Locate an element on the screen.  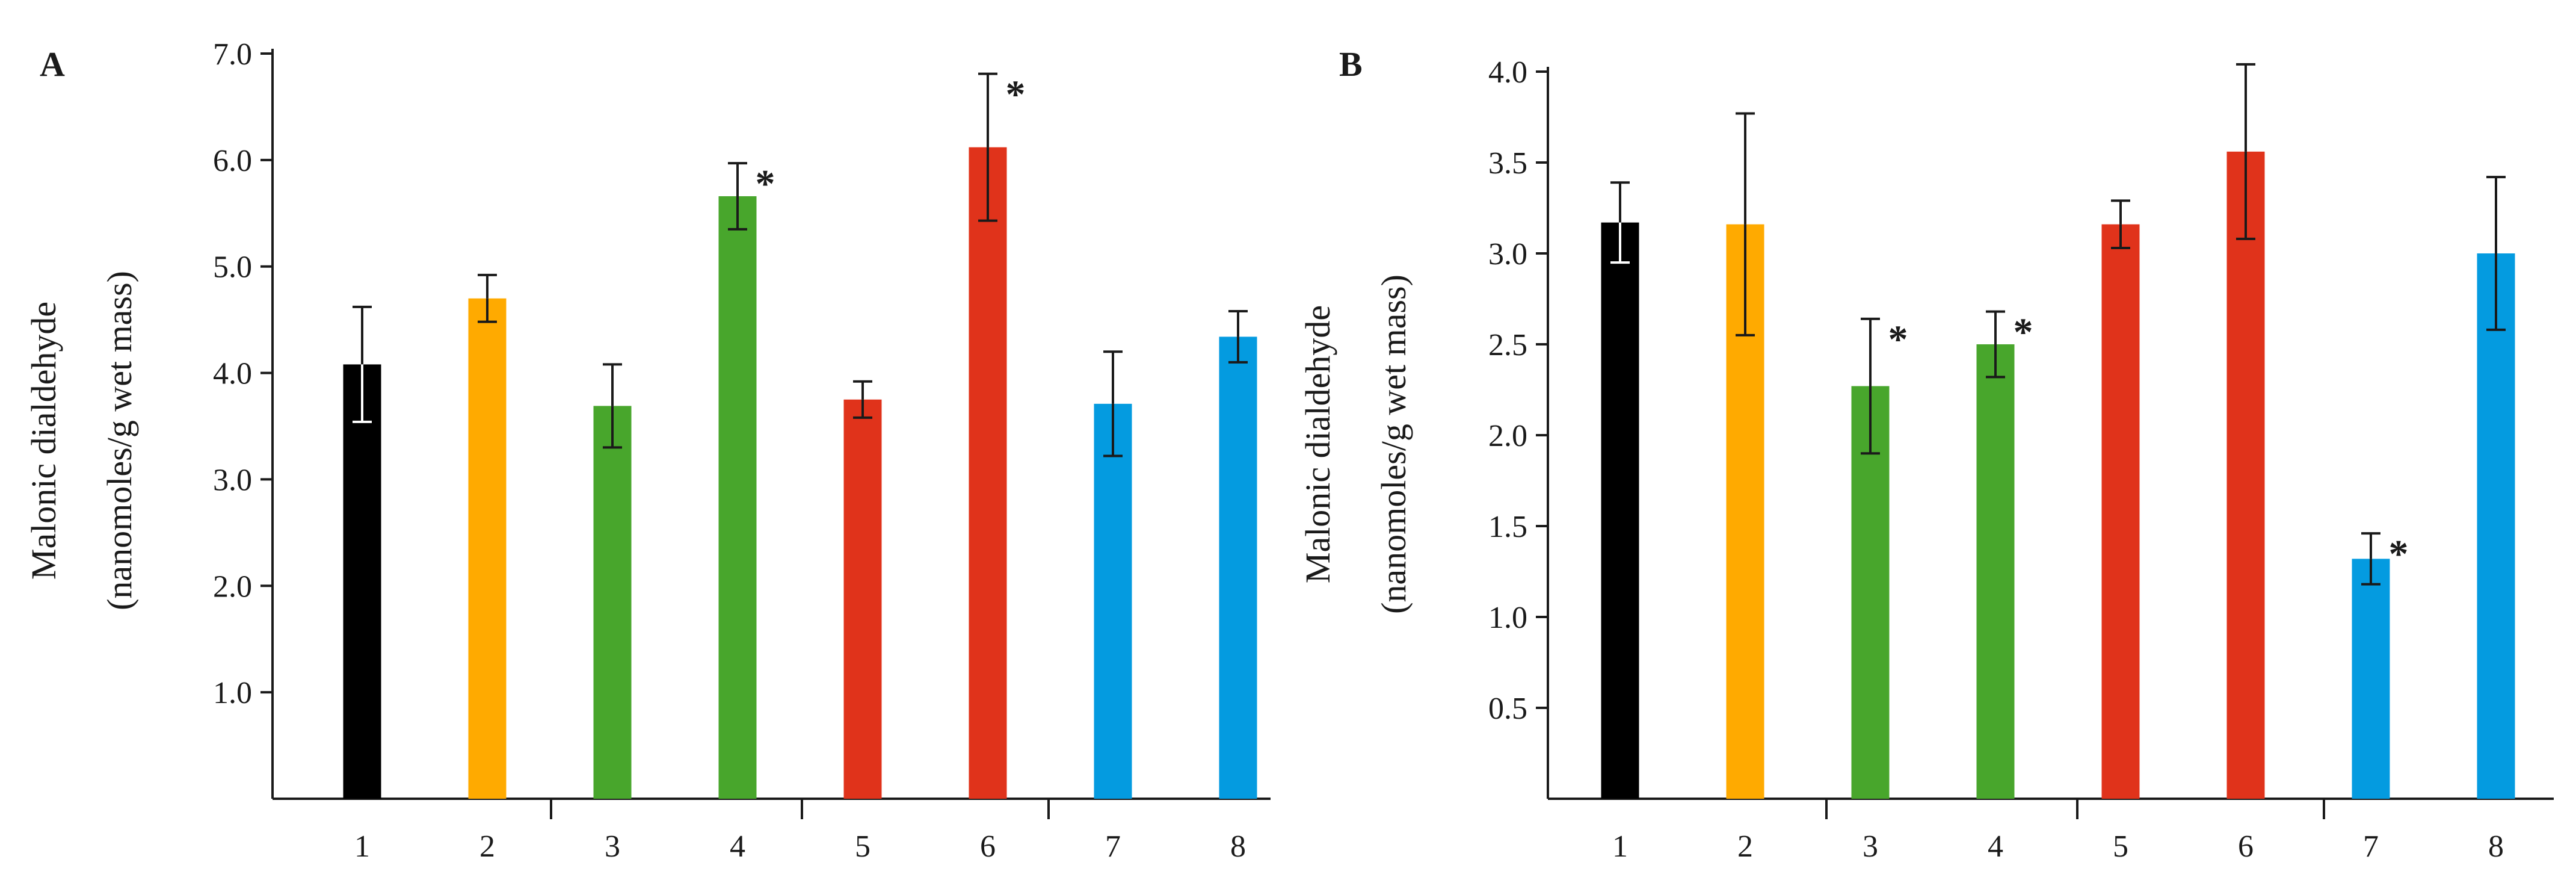
panel-a-x-tick-label: 4 is located at coordinates (737, 846).